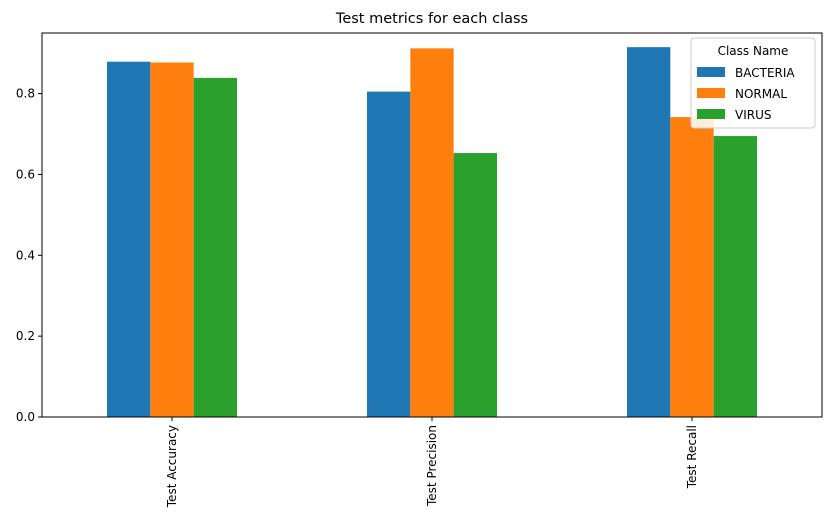  I want to click on legend-label-virus: VIRUS, so click(753, 115).